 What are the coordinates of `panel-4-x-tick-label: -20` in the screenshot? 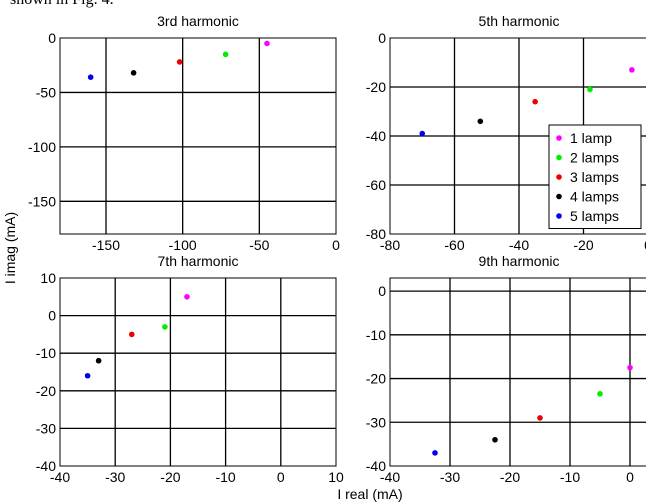 It's located at (510, 477).